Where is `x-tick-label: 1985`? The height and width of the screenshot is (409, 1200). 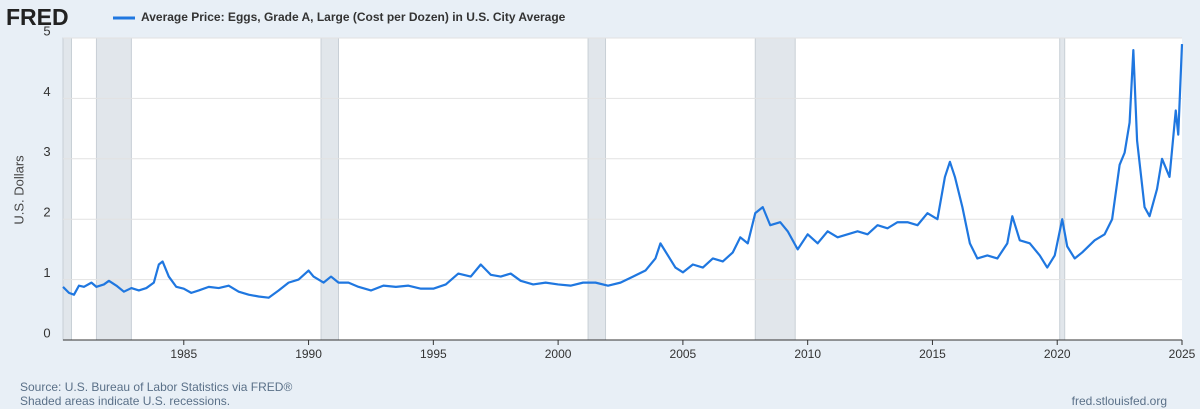
x-tick-label: 1985 is located at coordinates (183, 354).